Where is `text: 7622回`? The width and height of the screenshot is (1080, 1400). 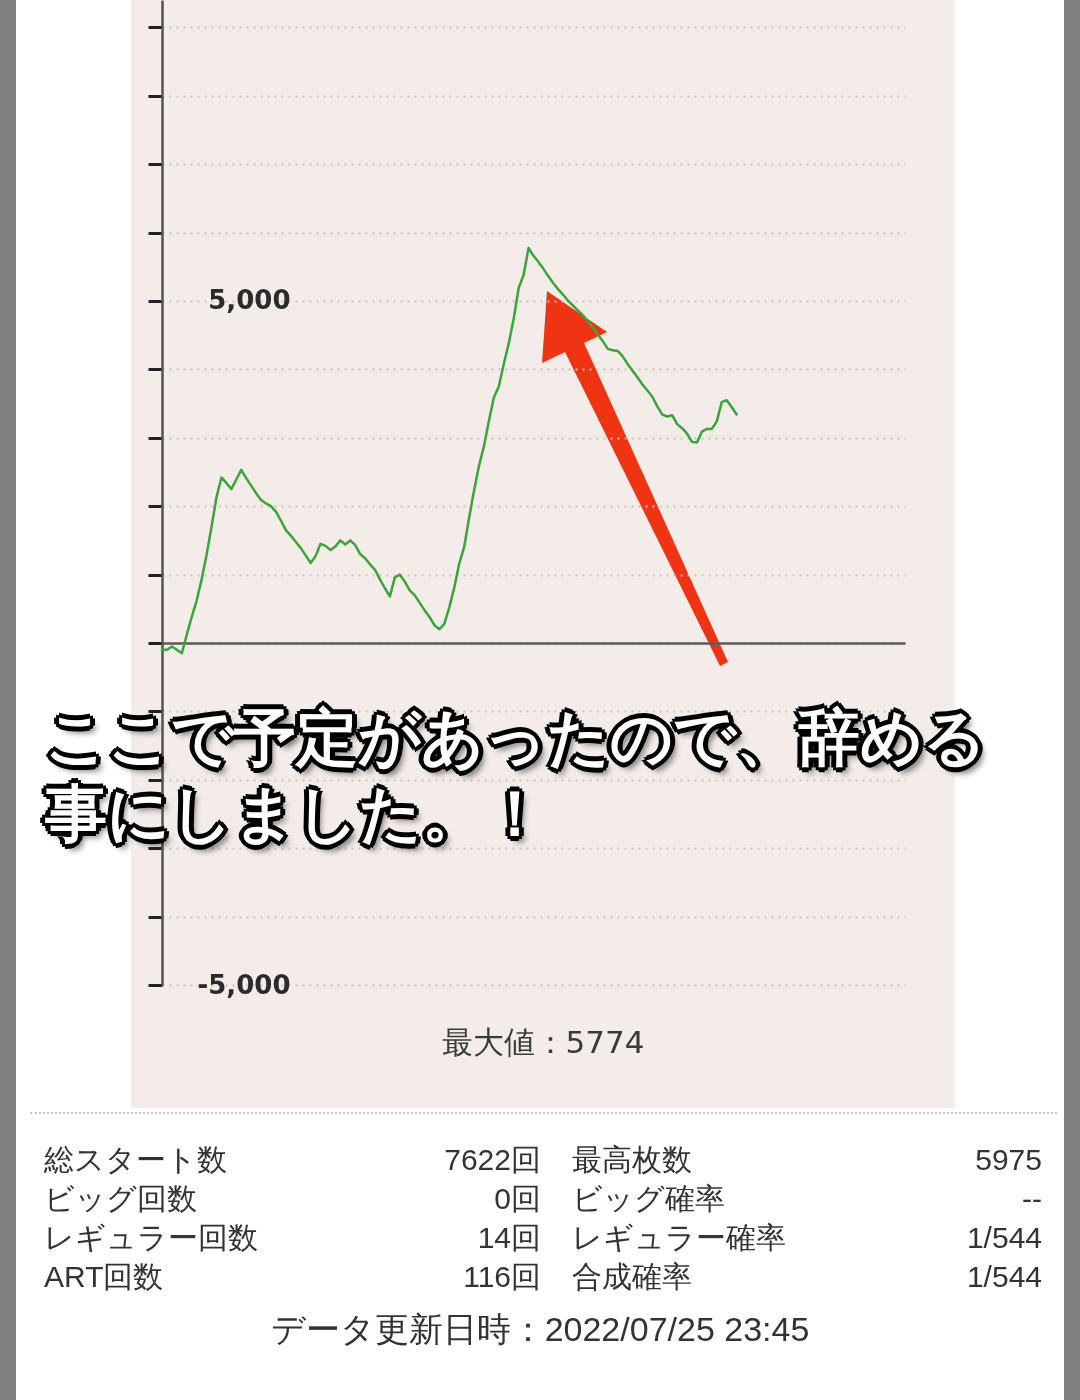 text: 7622回 is located at coordinates (492, 1160).